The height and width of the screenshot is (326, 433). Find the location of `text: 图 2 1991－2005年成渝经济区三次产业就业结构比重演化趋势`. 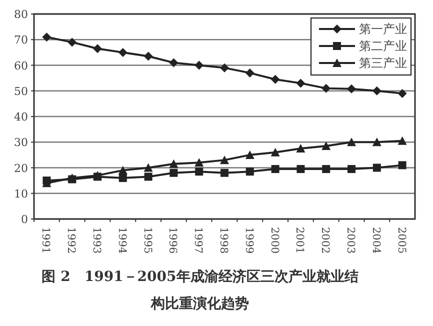

text: 图 2 1991－2005年成渝经济区三次产业就业结构比重演化趋势 is located at coordinates (200, 291).